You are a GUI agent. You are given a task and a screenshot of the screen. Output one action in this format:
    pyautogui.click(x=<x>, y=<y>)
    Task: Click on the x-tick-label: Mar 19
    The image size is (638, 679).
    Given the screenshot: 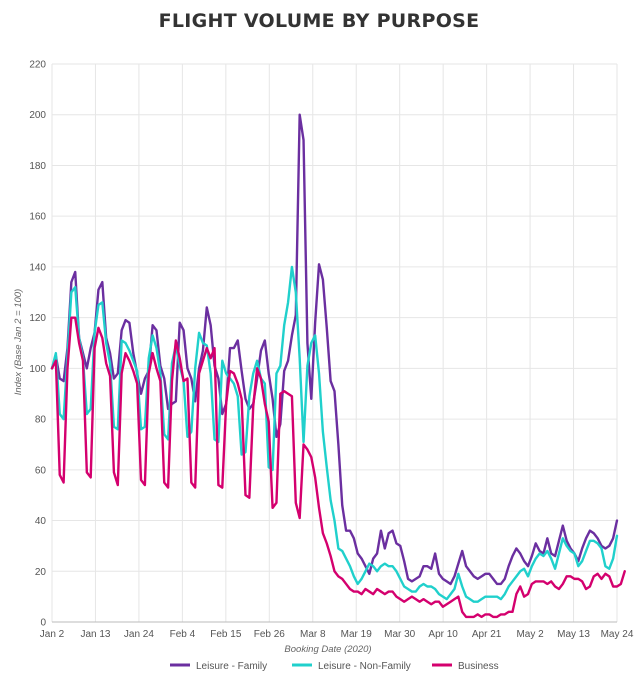 What is the action you would take?
    pyautogui.click(x=357, y=634)
    